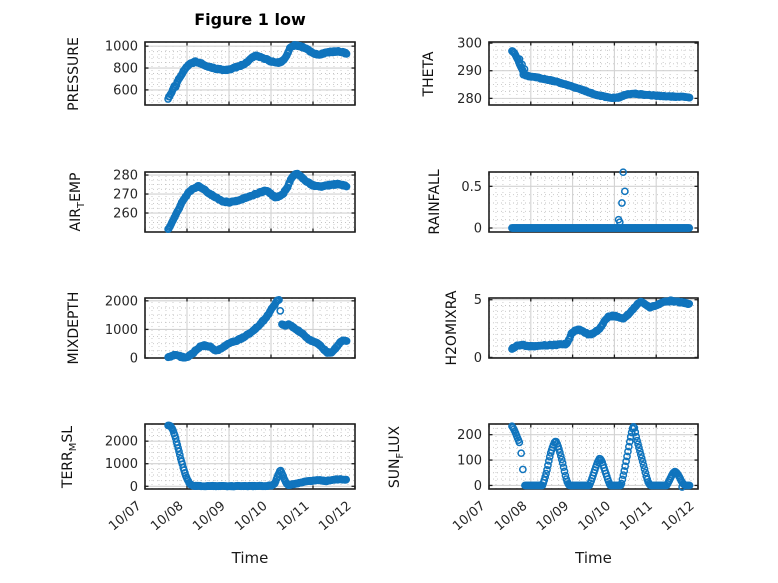 The image size is (778, 583). Describe the element at coordinates (125, 69) in the screenshot. I see `y-tick-label: 800` at that location.